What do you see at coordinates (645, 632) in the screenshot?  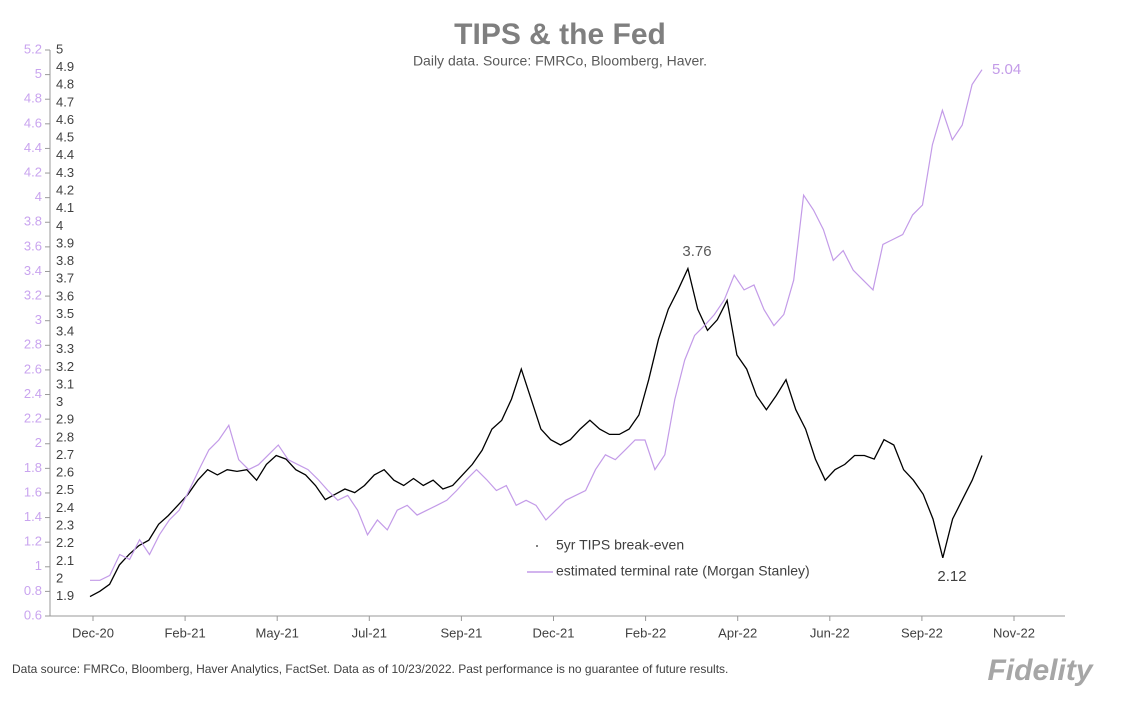 I see `x-tick-label: Feb-22` at bounding box center [645, 632].